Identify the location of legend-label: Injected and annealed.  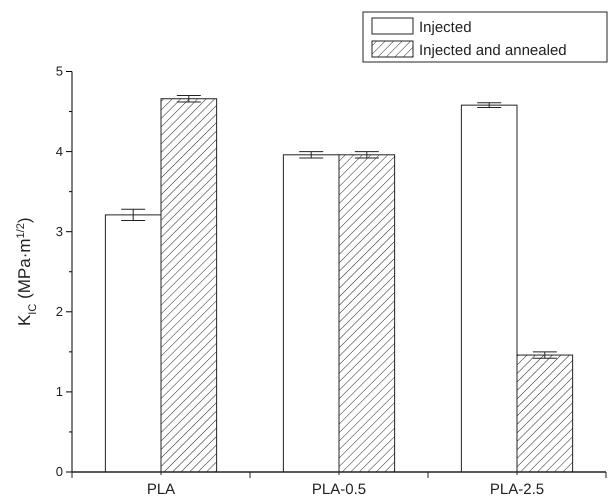
(493, 50).